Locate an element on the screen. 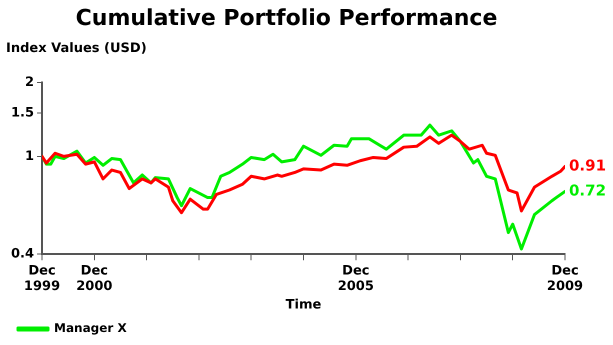 The width and height of the screenshot is (613, 345). x-tick-label: Dec 1999 is located at coordinates (42, 278).